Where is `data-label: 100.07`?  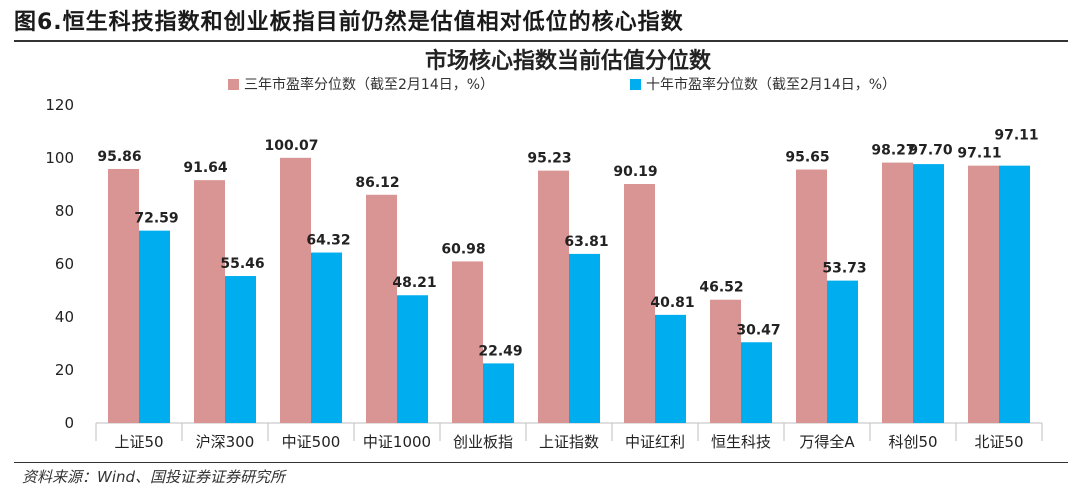
data-label: 100.07 is located at coordinates (291, 146).